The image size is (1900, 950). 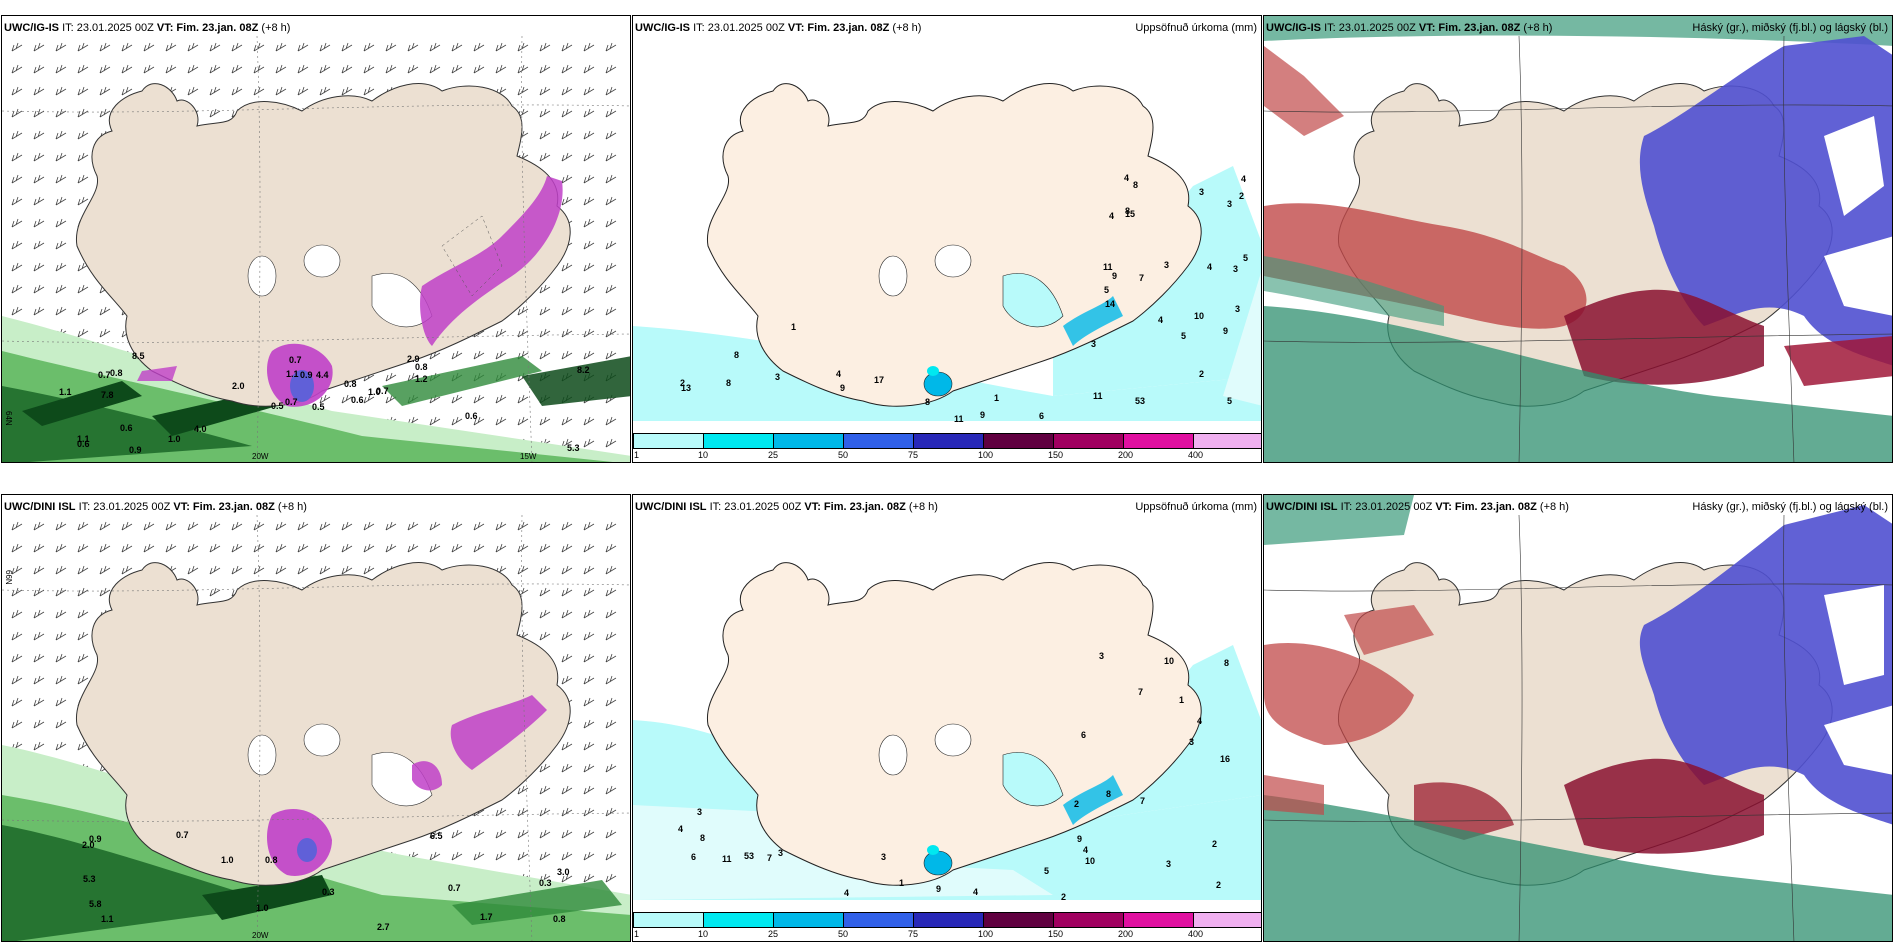 I want to click on precip-value: 11, so click(x=959, y=419).